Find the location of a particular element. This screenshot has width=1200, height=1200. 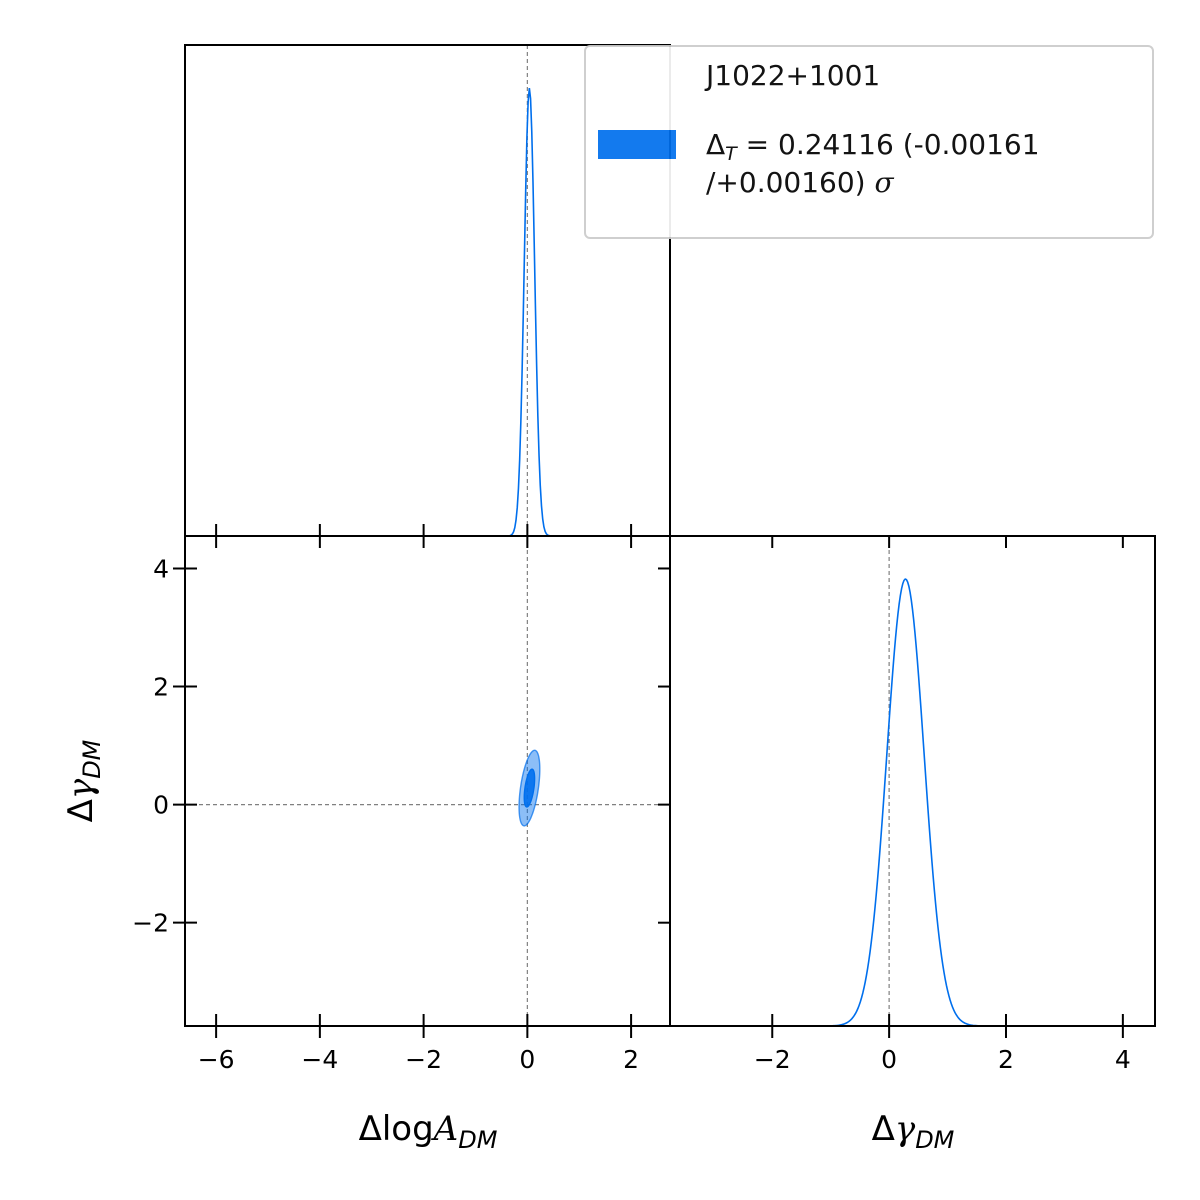

y-gamma-tick-label: 4 is located at coordinates (161, 568).